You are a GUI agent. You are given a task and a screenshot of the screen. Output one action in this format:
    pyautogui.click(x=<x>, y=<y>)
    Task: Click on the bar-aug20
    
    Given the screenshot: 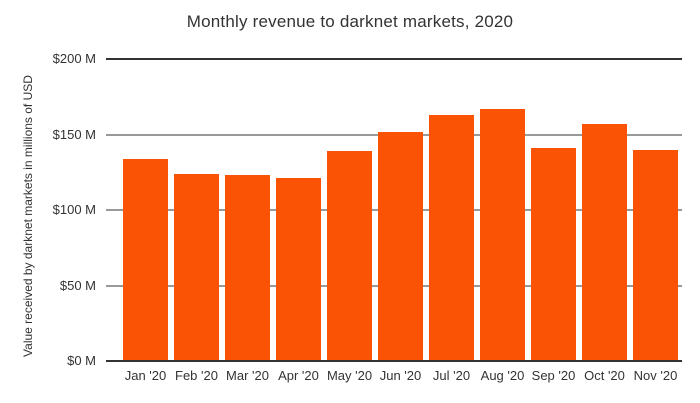 What is the action you would take?
    pyautogui.click(x=502, y=234)
    